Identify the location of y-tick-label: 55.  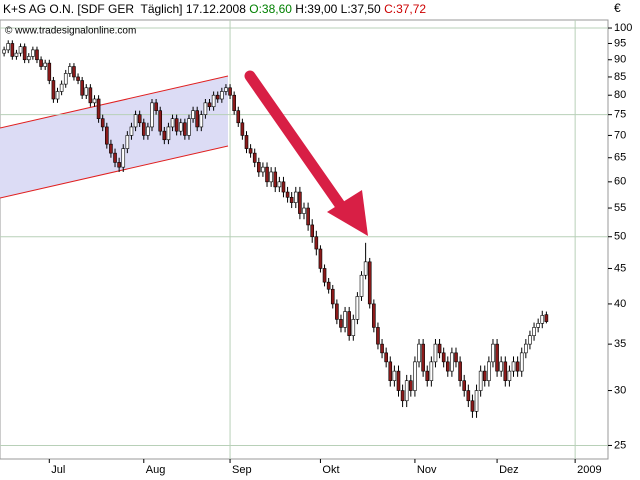
(620, 208).